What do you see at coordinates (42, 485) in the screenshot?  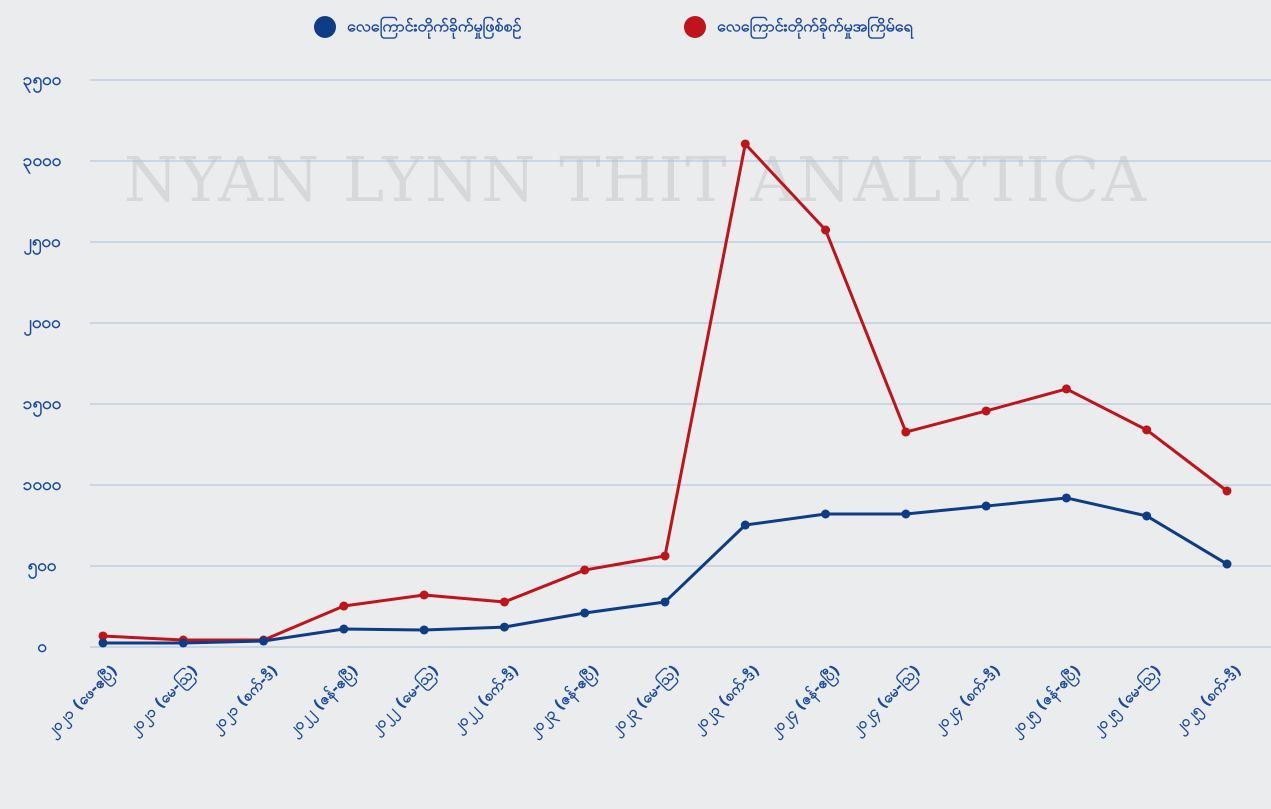 I see `y-tick-label: ၁၀၀၀` at bounding box center [42, 485].